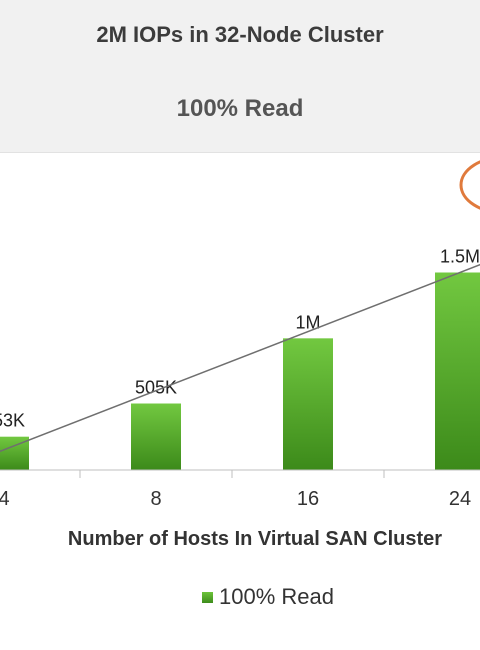 The image size is (480, 650). Describe the element at coordinates (5, 499) in the screenshot. I see `x-tick-label: 4` at that location.